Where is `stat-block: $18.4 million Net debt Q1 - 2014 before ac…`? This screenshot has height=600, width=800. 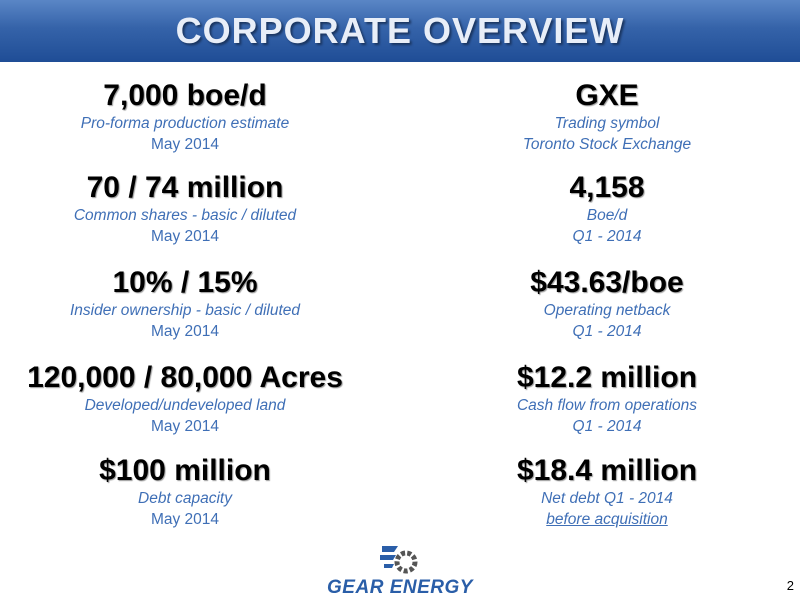
stat-block: $18.4 million Net debt Q1 - 2014 before ac… is located at coordinates (603, 492).